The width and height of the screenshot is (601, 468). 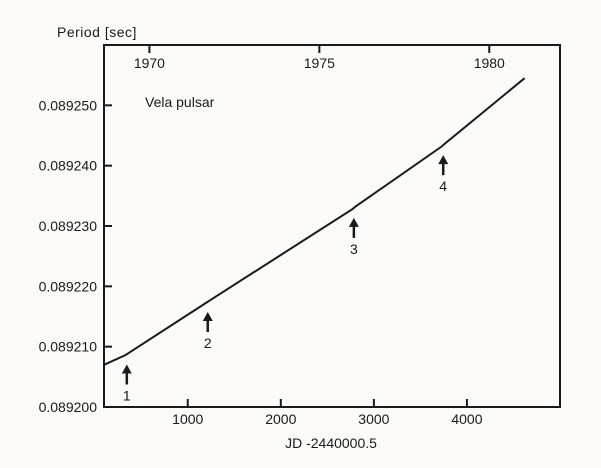 I want to click on x-tick-label: 4000, so click(x=466, y=419).